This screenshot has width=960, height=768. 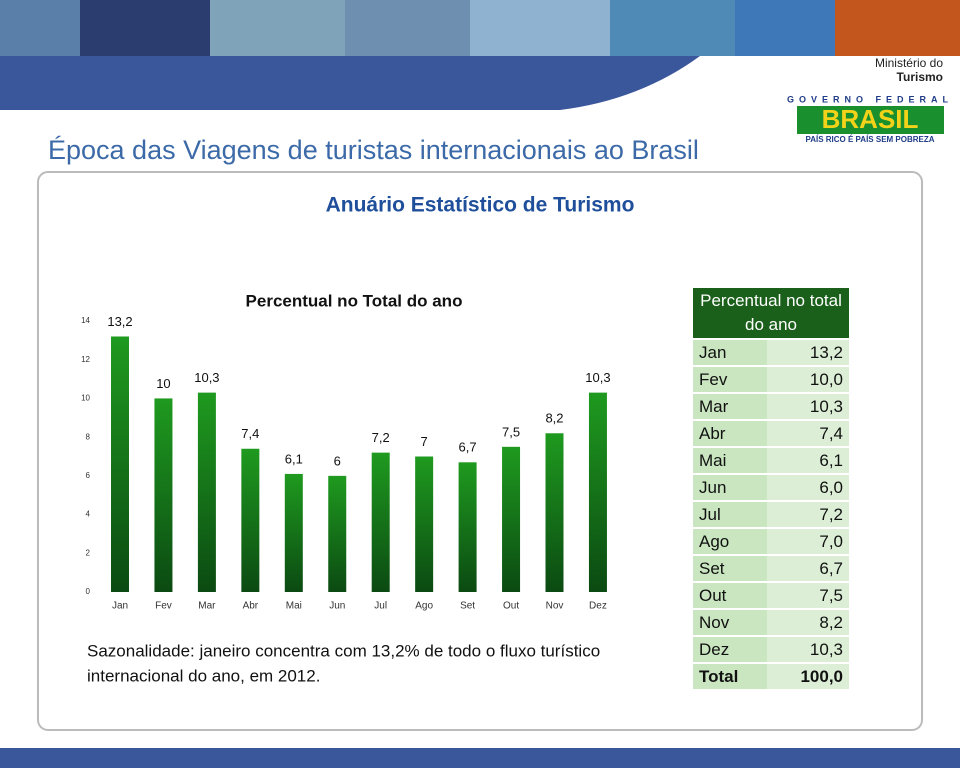 What do you see at coordinates (808, 487) in the screenshot?
I see `table-value: 6,0` at bounding box center [808, 487].